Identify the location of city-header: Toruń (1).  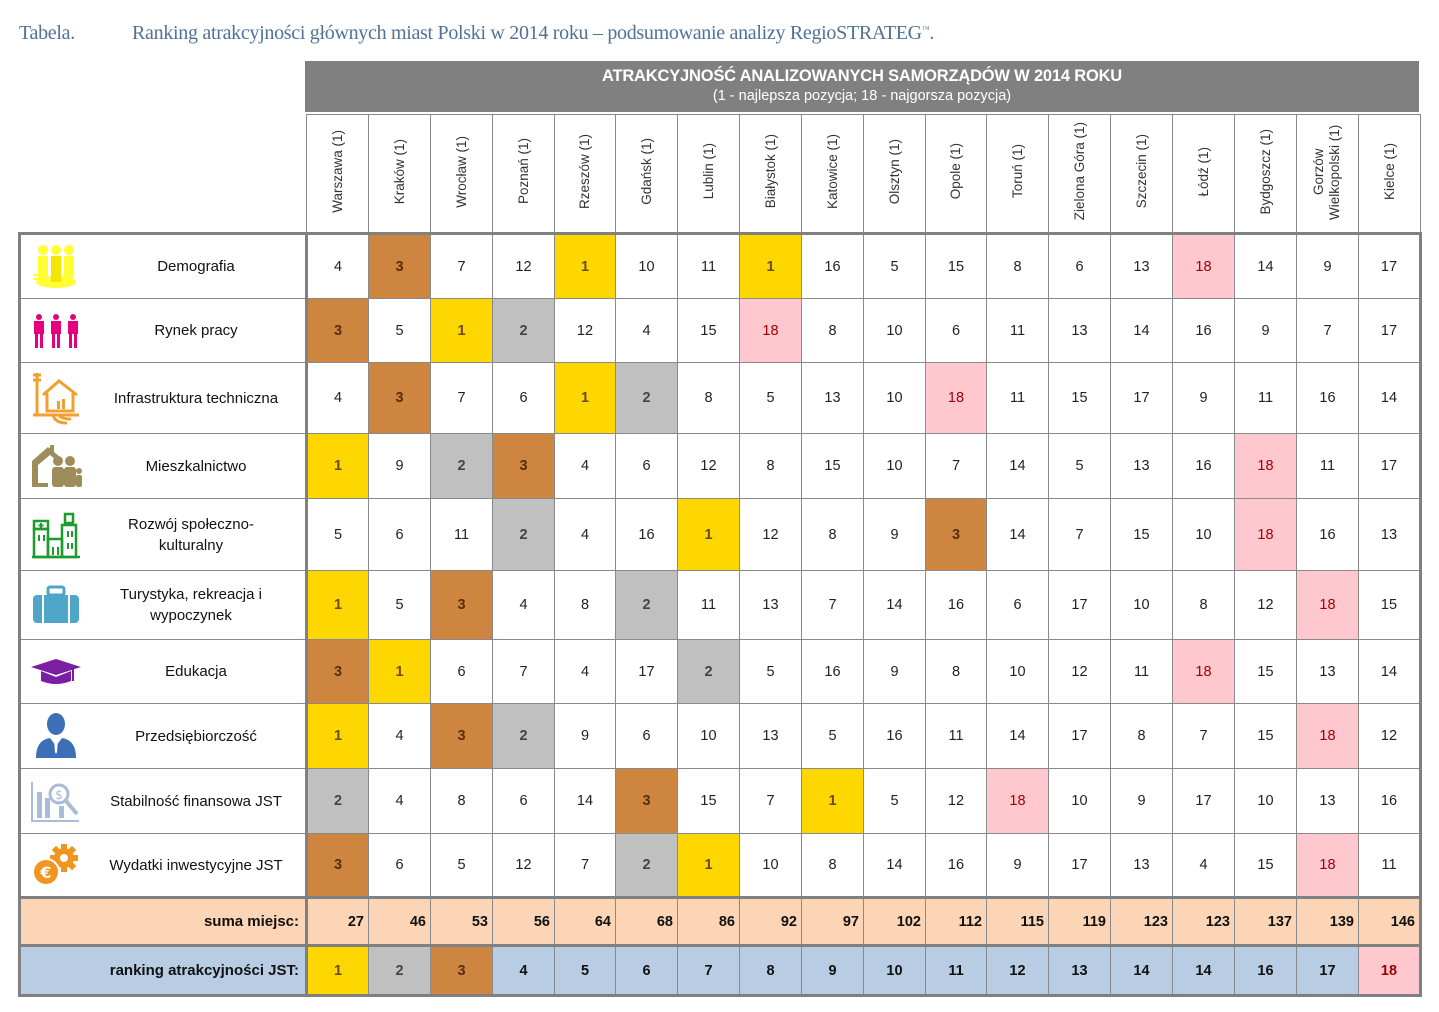
(1017, 174).